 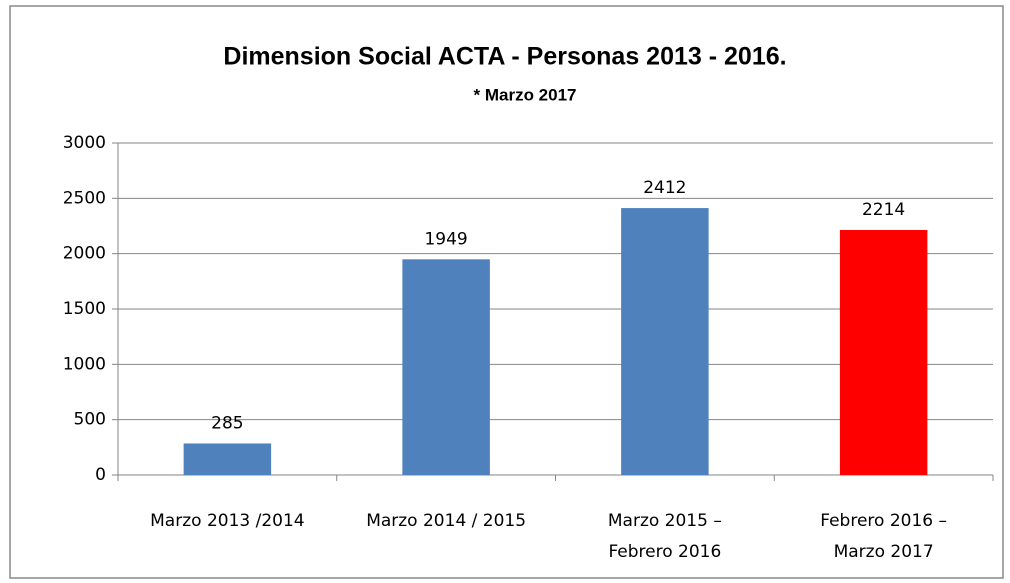 What do you see at coordinates (84, 254) in the screenshot?
I see `y-tick-label: 2000` at bounding box center [84, 254].